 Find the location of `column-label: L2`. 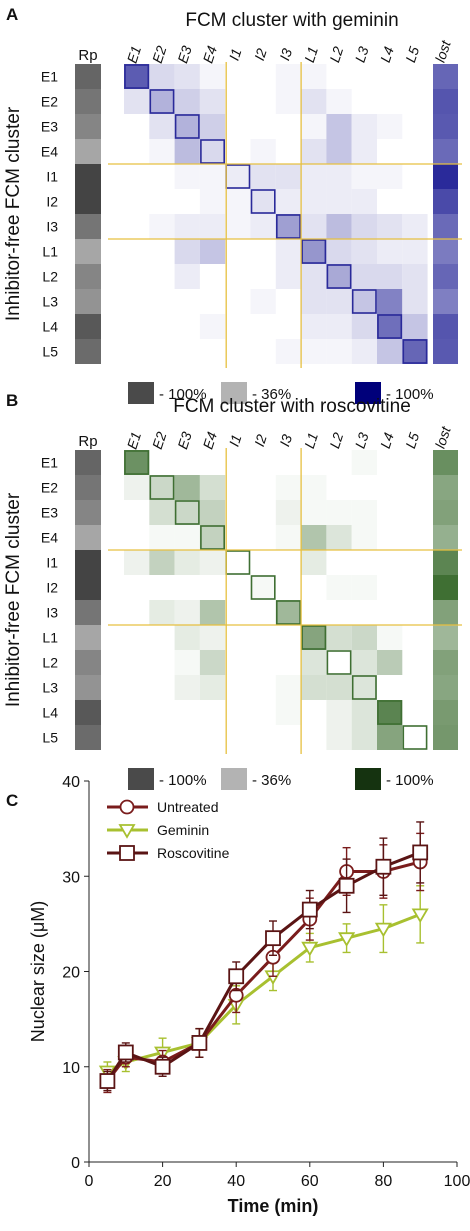

column-label: L2 is located at coordinates (336, 54).